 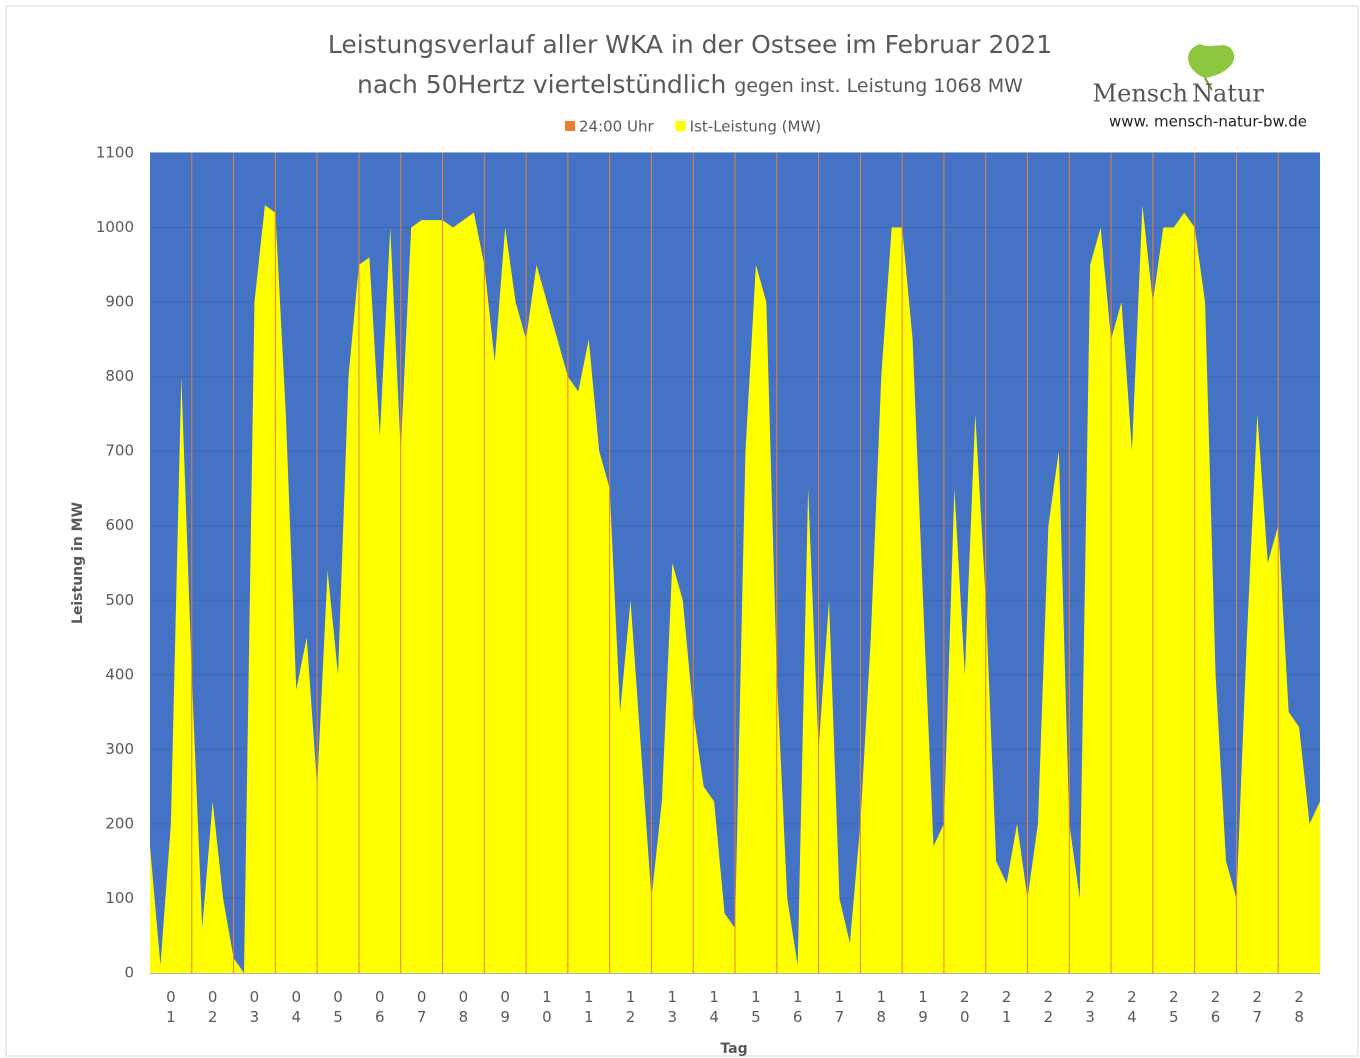 I want to click on x-tick-label: 19, so click(x=923, y=1007).